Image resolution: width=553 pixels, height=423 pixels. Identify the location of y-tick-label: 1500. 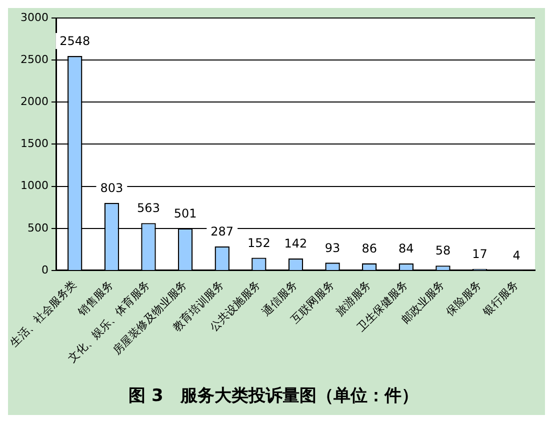
(34, 143).